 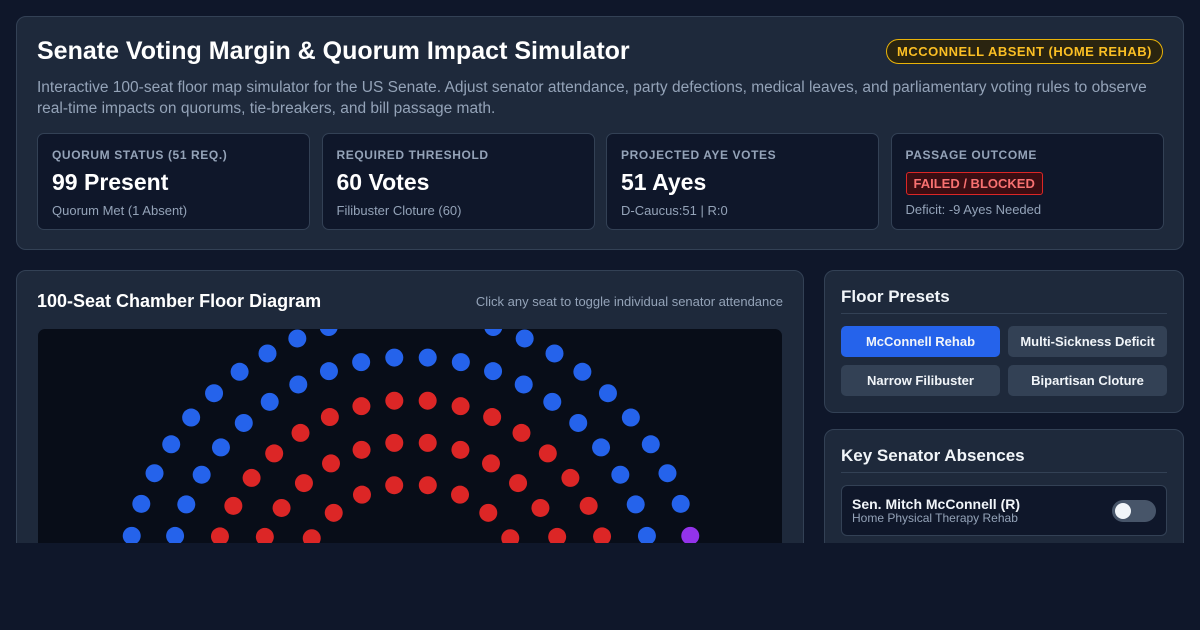 What do you see at coordinates (1087, 341) in the screenshot?
I see `preset-button: Multi-Sickness Deficit` at bounding box center [1087, 341].